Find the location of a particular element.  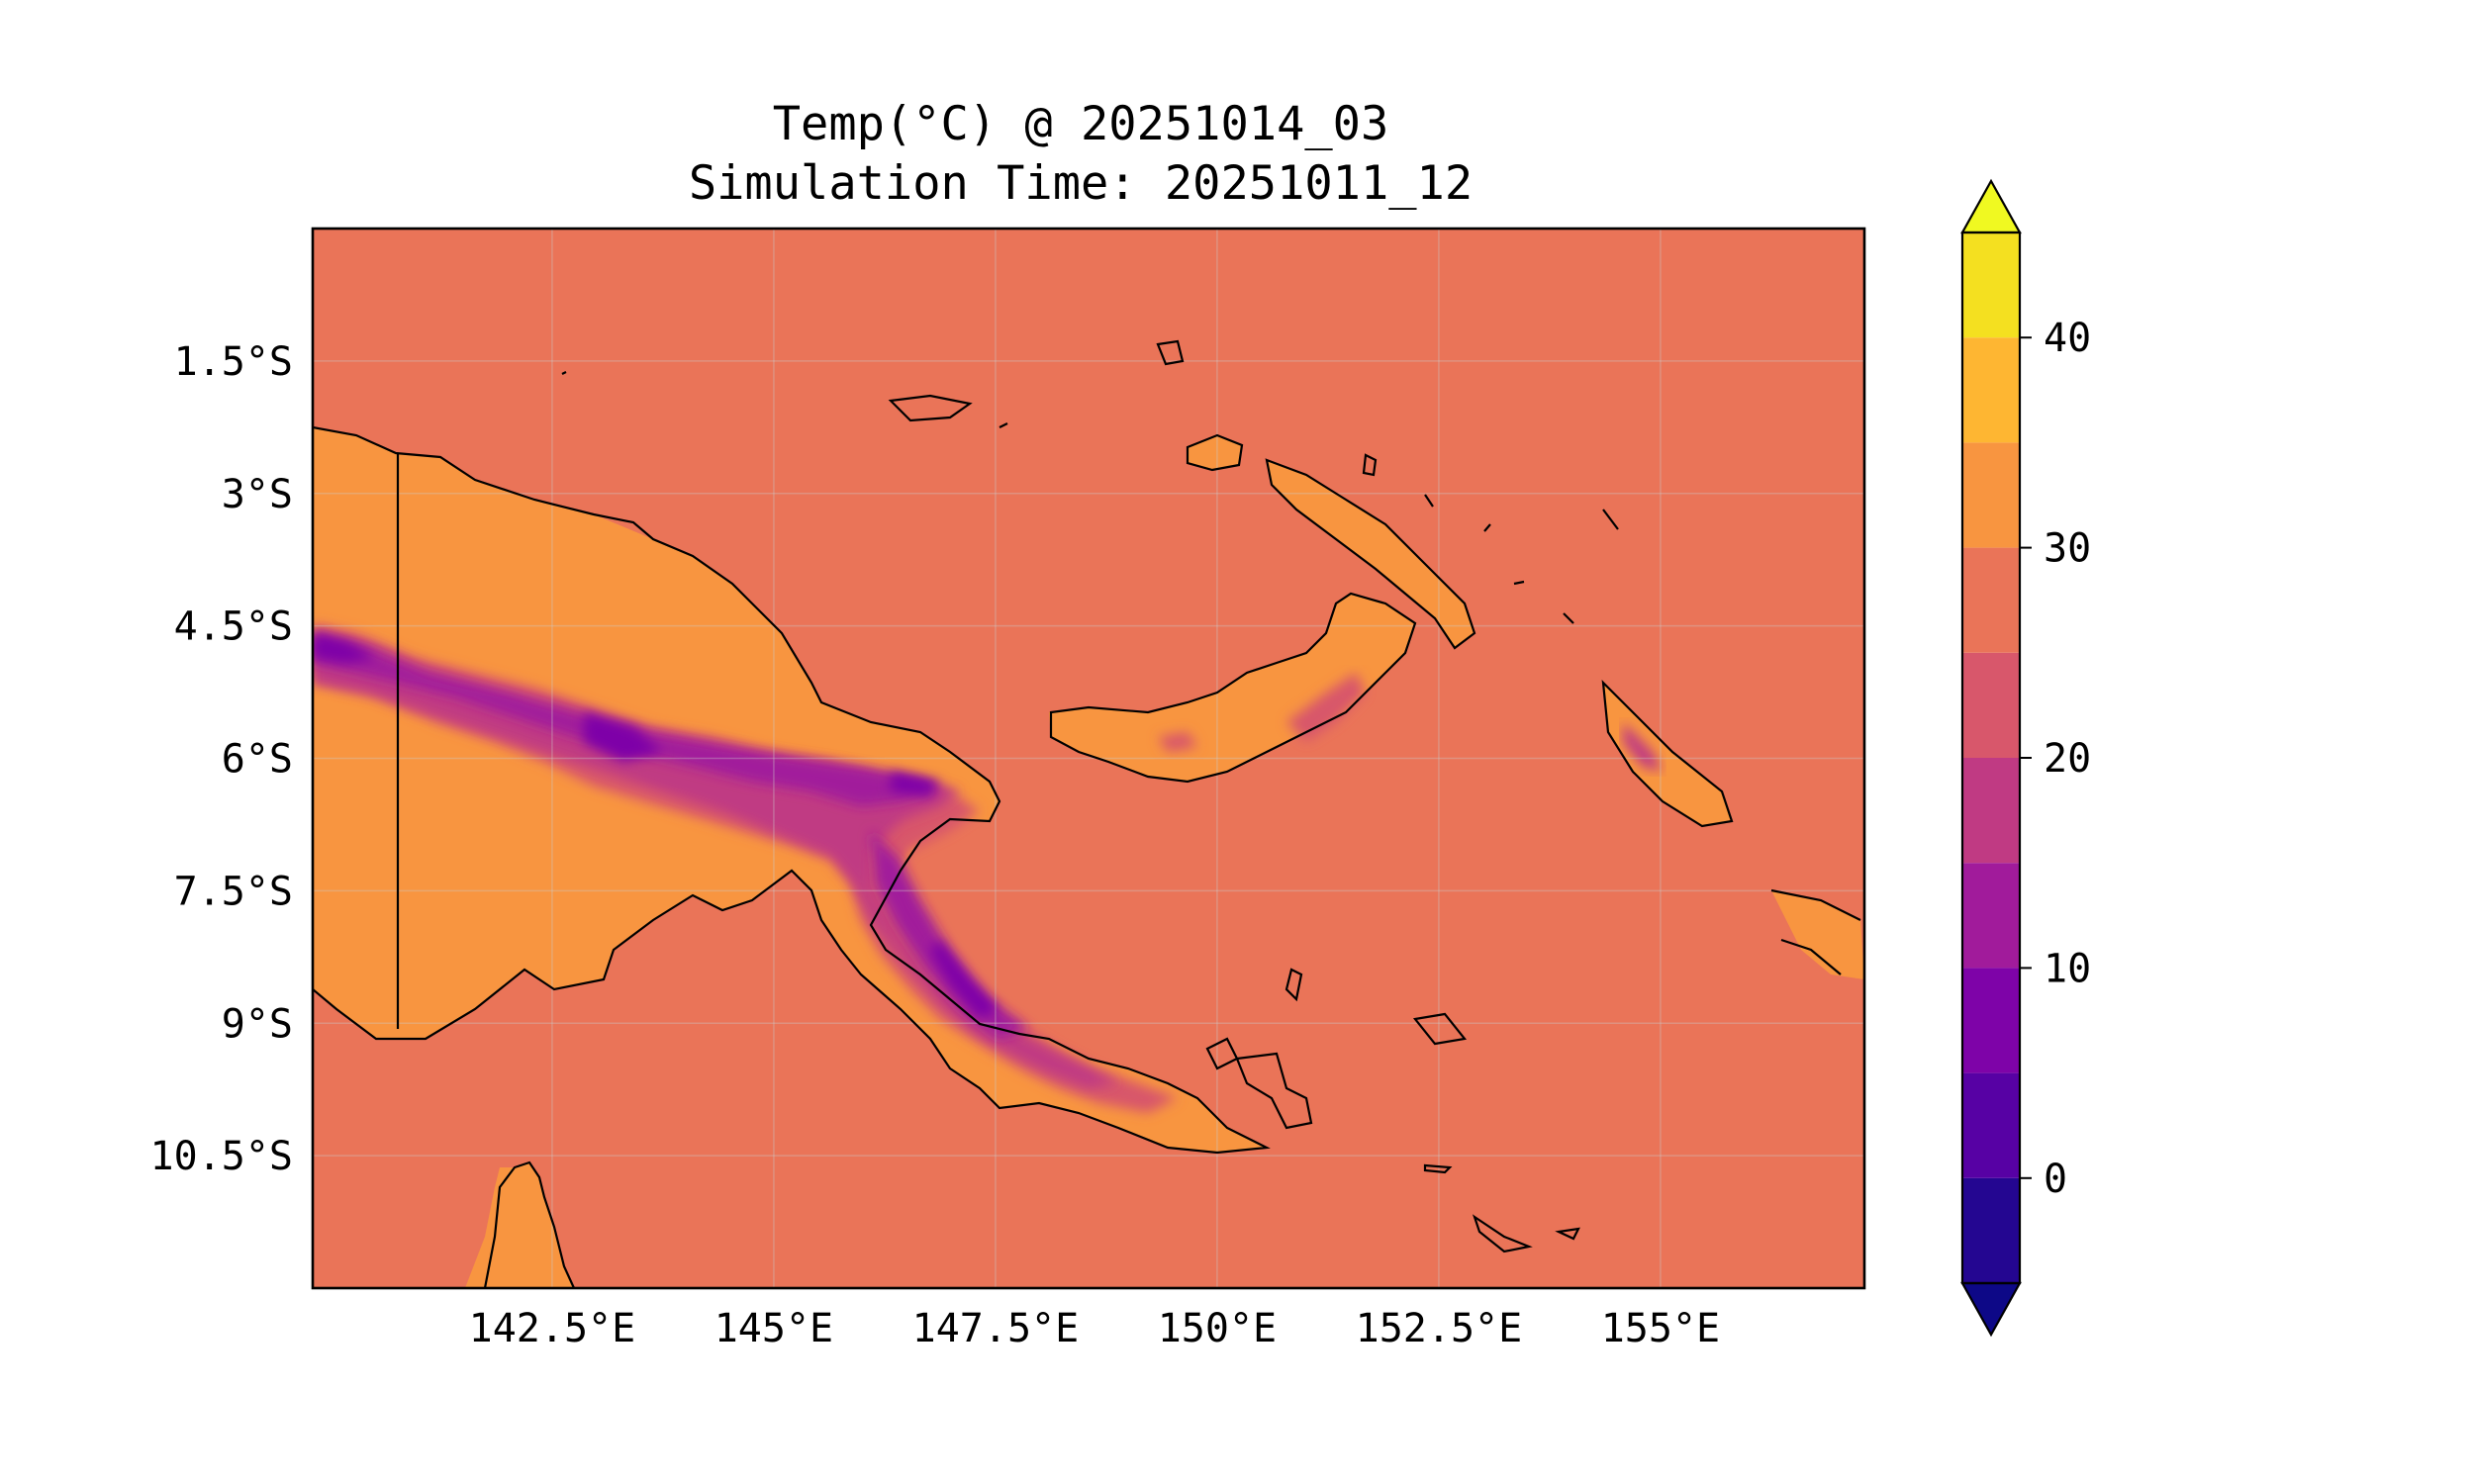

d-entrecasteaux-islands is located at coordinates (1259, 1083).